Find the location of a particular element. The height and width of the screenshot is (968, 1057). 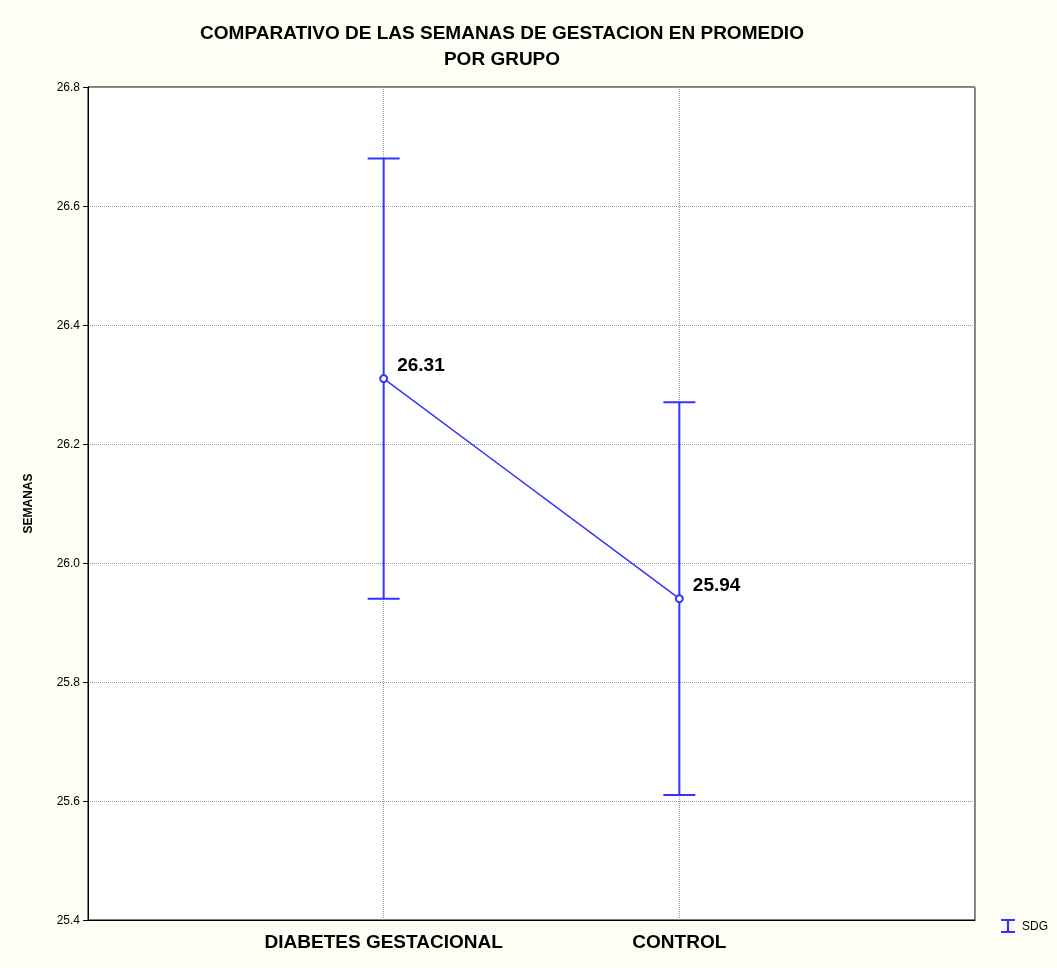

data-label: 26.31 is located at coordinates (421, 365).